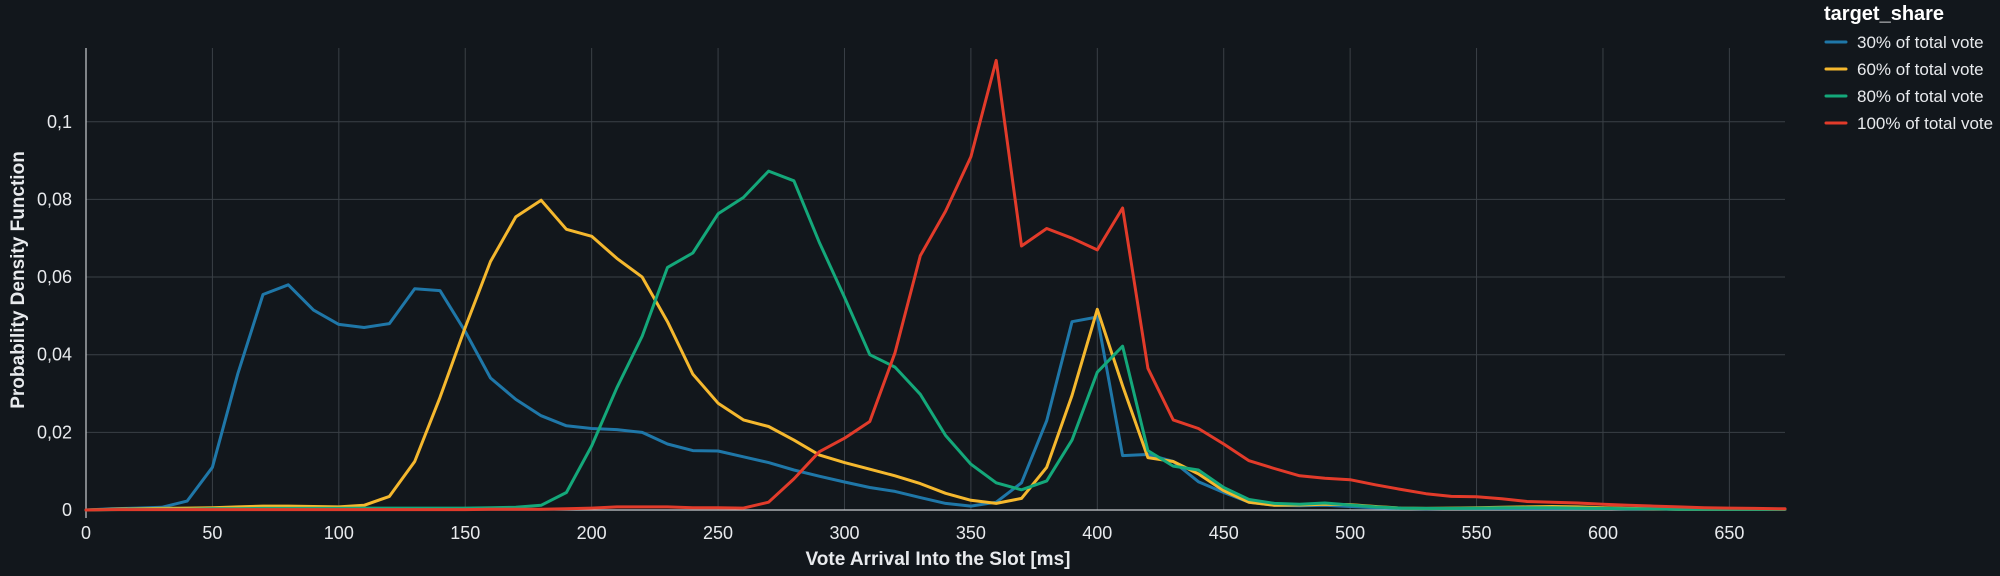 The height and width of the screenshot is (576, 2000). Describe the element at coordinates (1925, 123) in the screenshot. I see `legend-entry: 100% of total vote` at that location.